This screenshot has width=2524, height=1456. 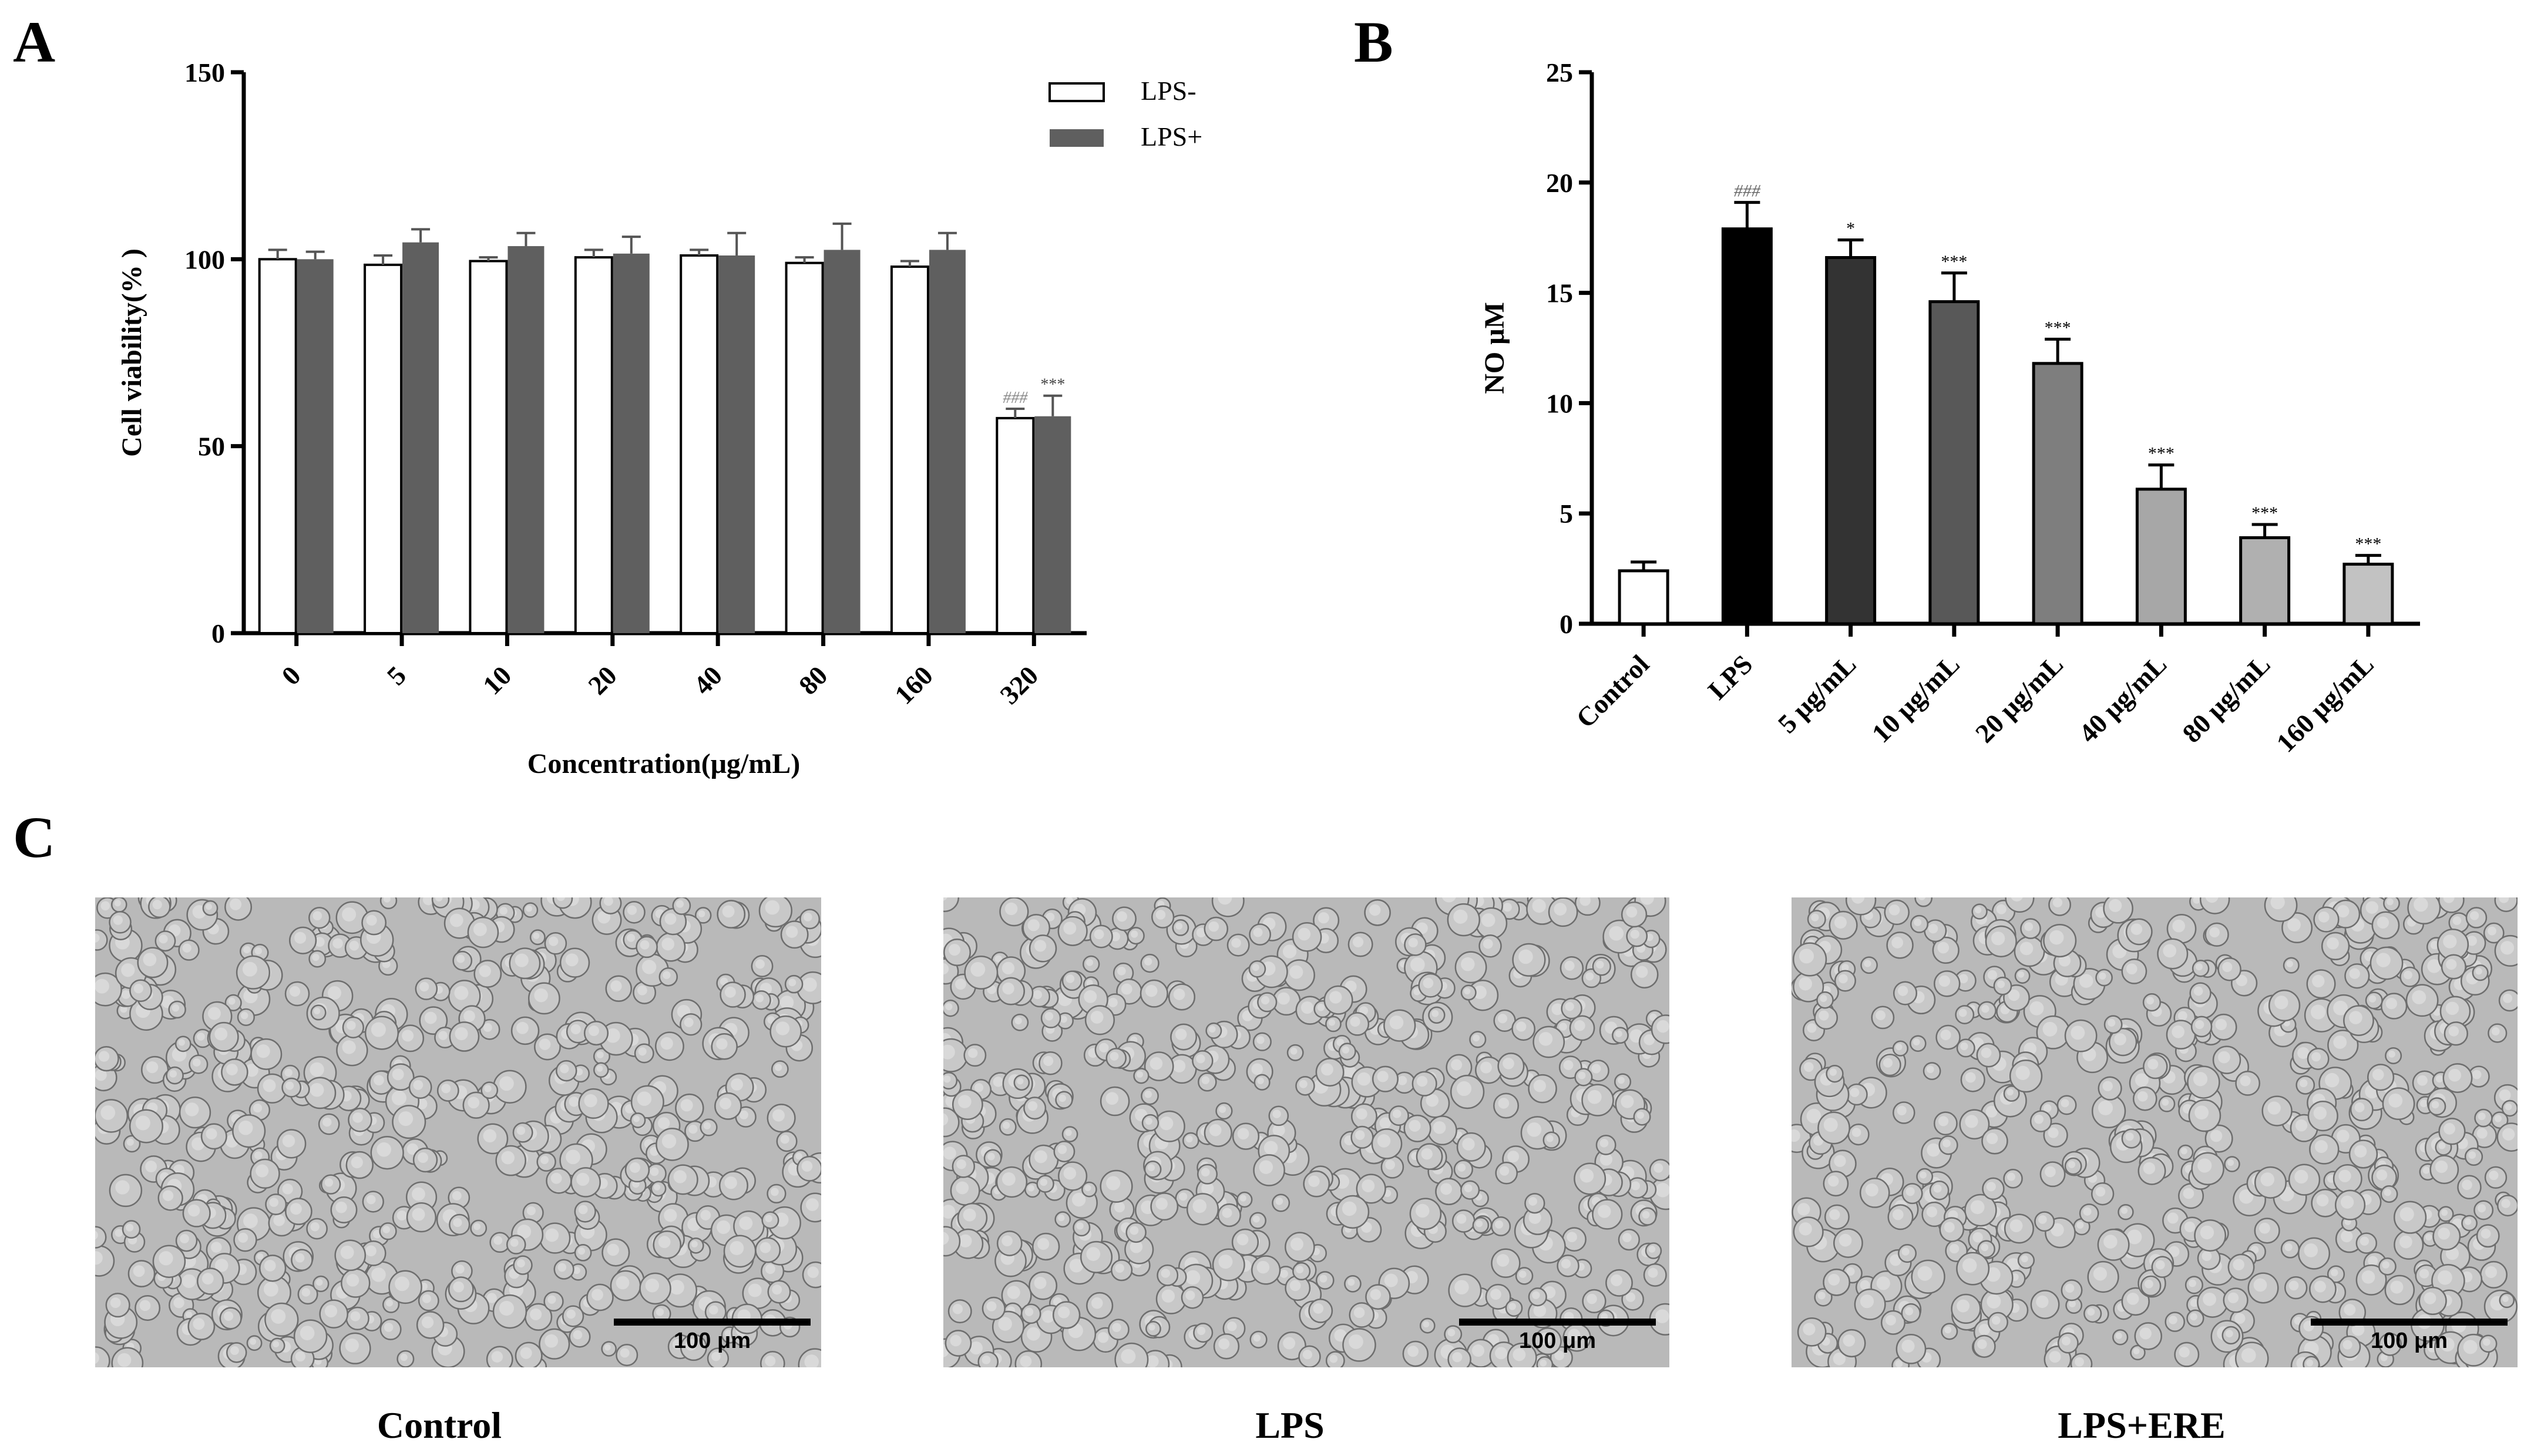 What do you see at coordinates (458, 1132) in the screenshot?
I see `cell-texture` at bounding box center [458, 1132].